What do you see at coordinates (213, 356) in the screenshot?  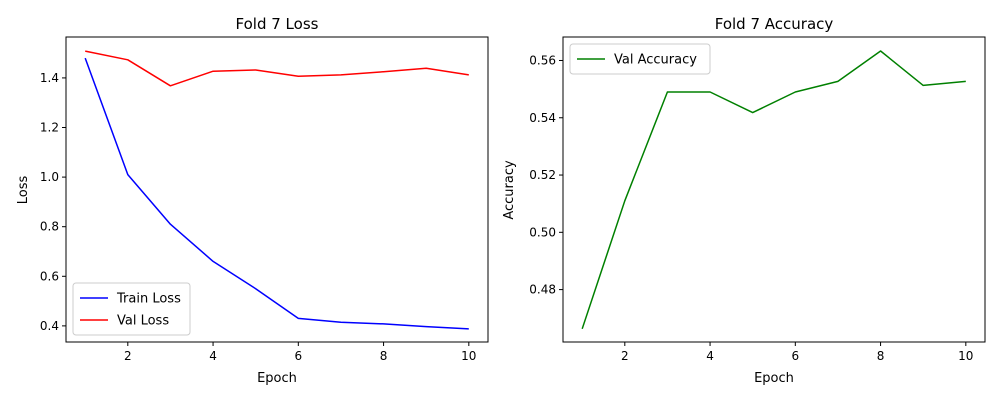 I see `loss-x-tick-label: 4` at bounding box center [213, 356].